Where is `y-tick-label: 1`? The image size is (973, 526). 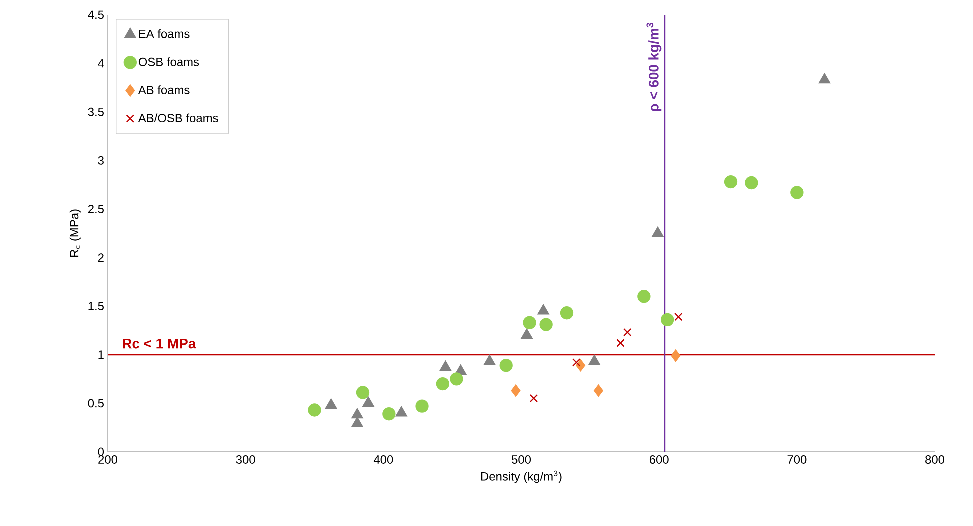 y-tick-label: 1 is located at coordinates (101, 354).